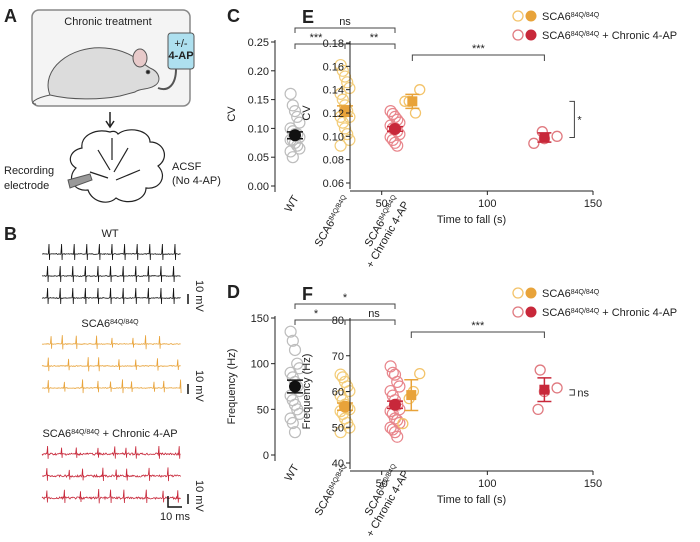  Describe the element at coordinates (187, 167) in the screenshot. I see `solution-label: ACSF` at that location.